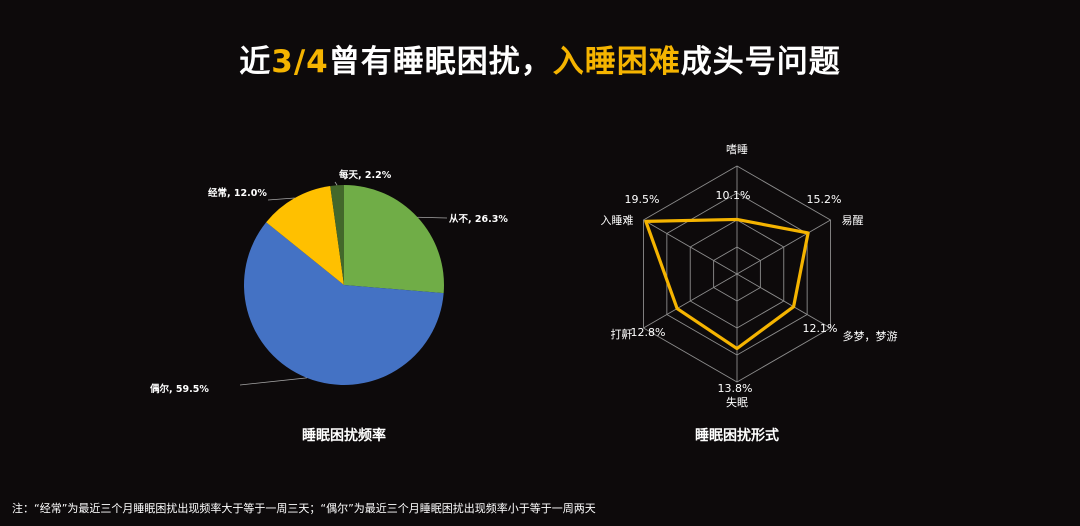 Image resolution: width=1080 pixels, height=526 pixels. Describe the element at coordinates (642, 199) in the screenshot. I see `radar-value-label-6: 19.5%` at that location.